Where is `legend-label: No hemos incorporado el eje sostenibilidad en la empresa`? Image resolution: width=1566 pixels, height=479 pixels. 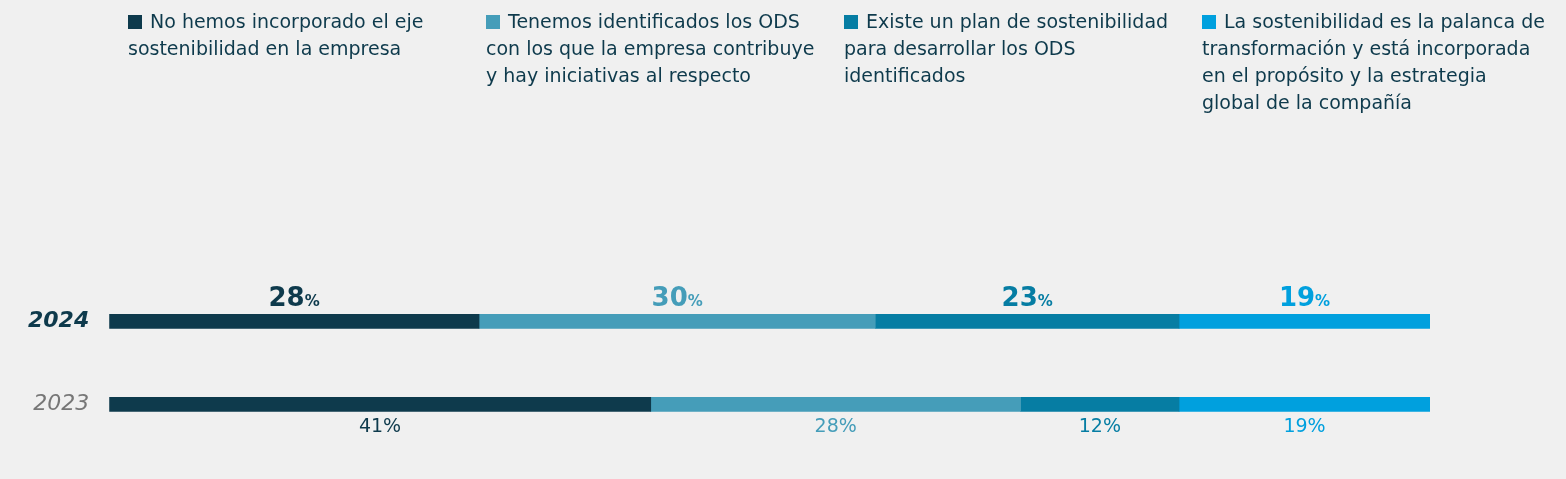 legend-label: No hemos incorporado el eje sostenibilidad en la empresa is located at coordinates (276, 35).